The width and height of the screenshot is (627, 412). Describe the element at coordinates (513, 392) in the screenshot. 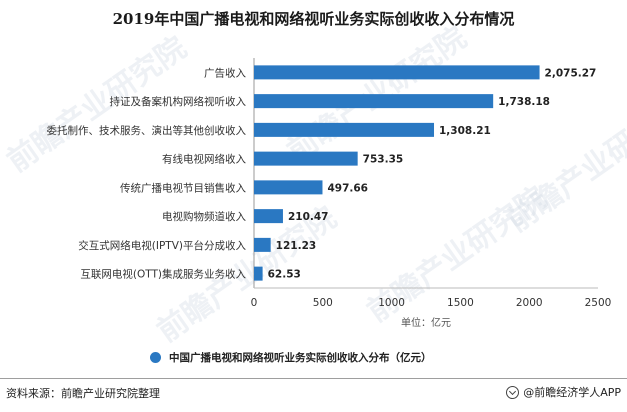

I see `brand-logo-icon` at that location.